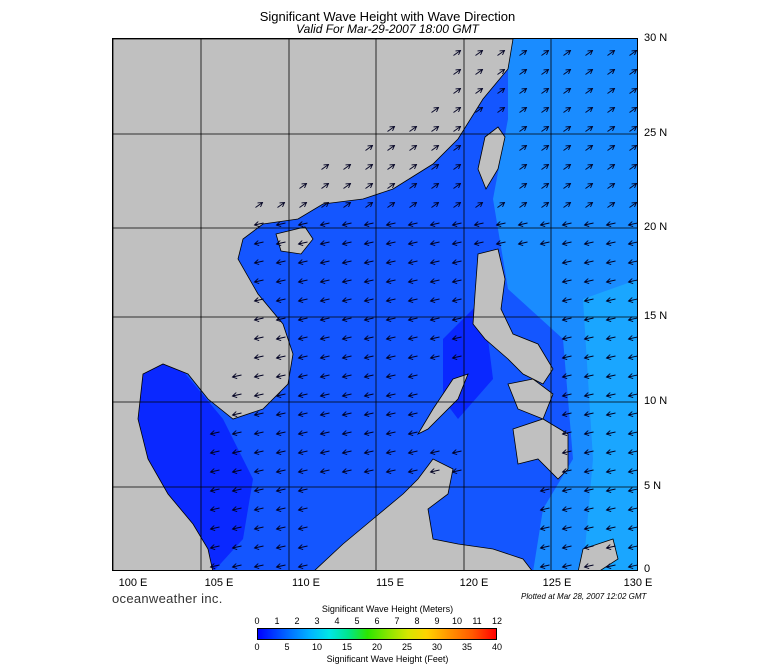 The width and height of the screenshot is (775, 665). Describe the element at coordinates (610, 424) in the screenshot. I see `highest-wave-region` at that location.